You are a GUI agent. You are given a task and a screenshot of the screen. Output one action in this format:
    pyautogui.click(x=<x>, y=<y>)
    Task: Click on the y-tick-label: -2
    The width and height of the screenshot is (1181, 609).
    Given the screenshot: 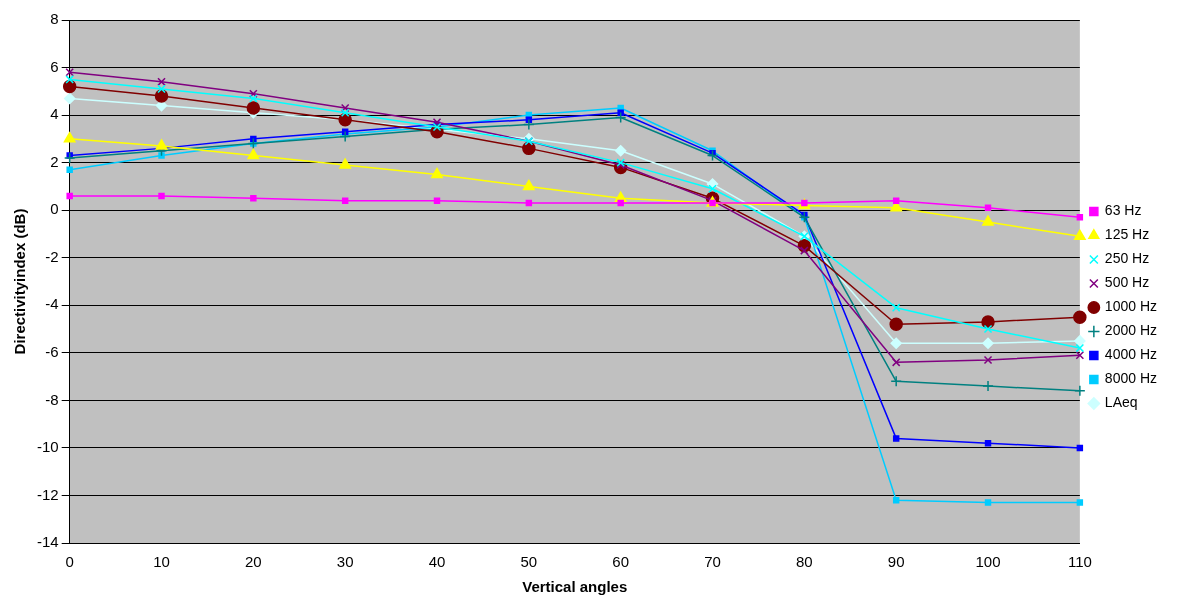 What is the action you would take?
    pyautogui.click(x=52, y=256)
    